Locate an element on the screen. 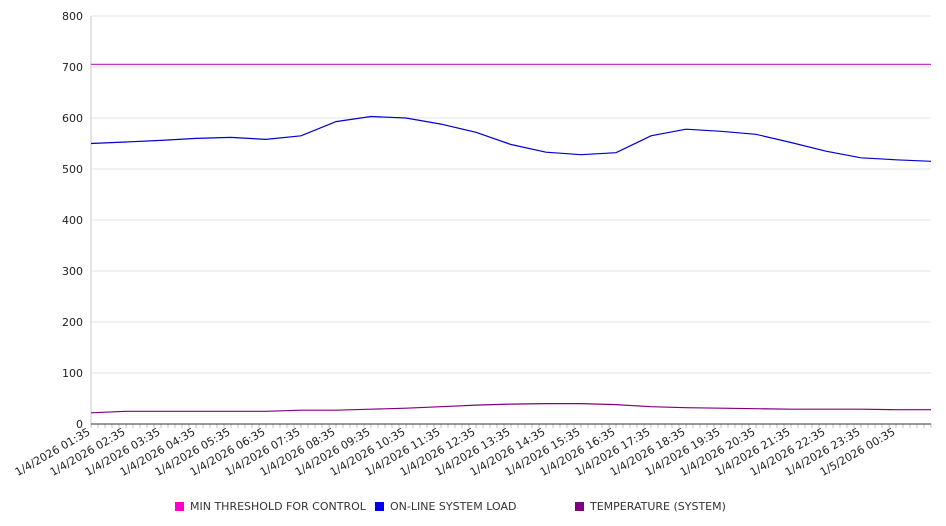 The width and height of the screenshot is (946, 526). legend-item-system-load: ON-LINE SYSTEM LOAD is located at coordinates (445, 506).